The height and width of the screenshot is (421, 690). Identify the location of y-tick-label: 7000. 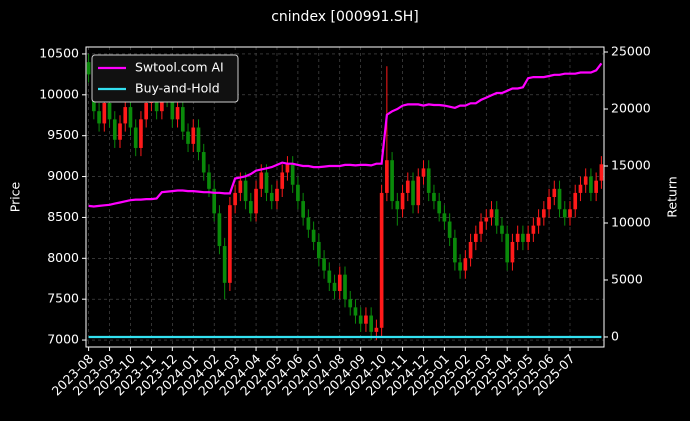
(63, 339).